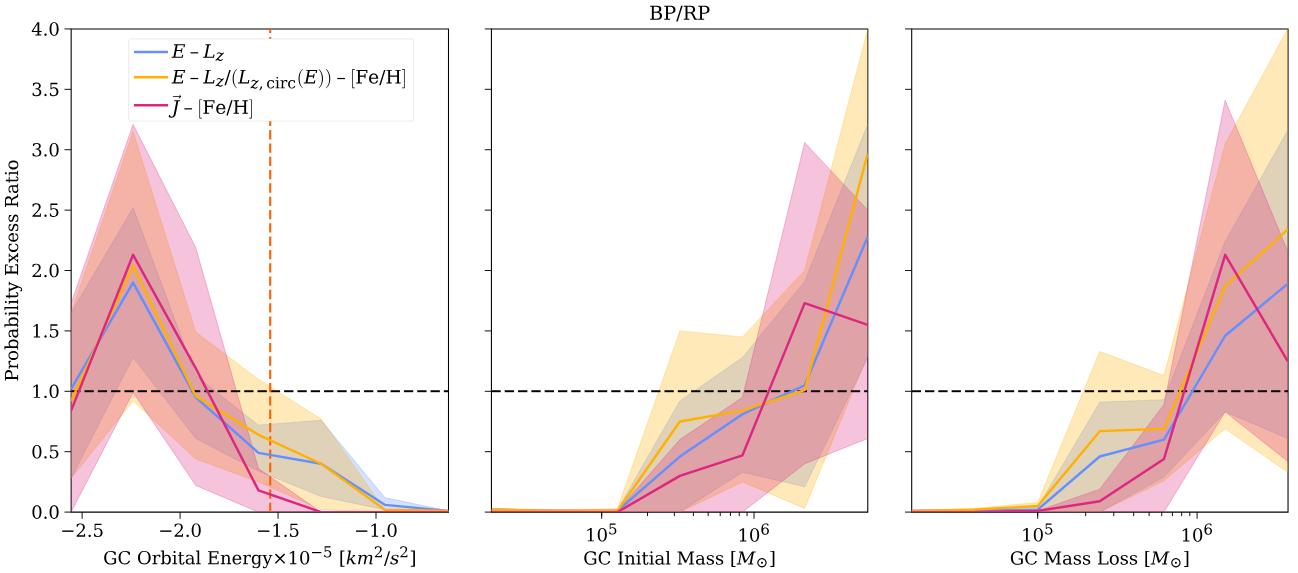 This screenshot has width=1298, height=573. Describe the element at coordinates (45, 210) in the screenshot. I see `y-tick-label: 2.5` at that location.